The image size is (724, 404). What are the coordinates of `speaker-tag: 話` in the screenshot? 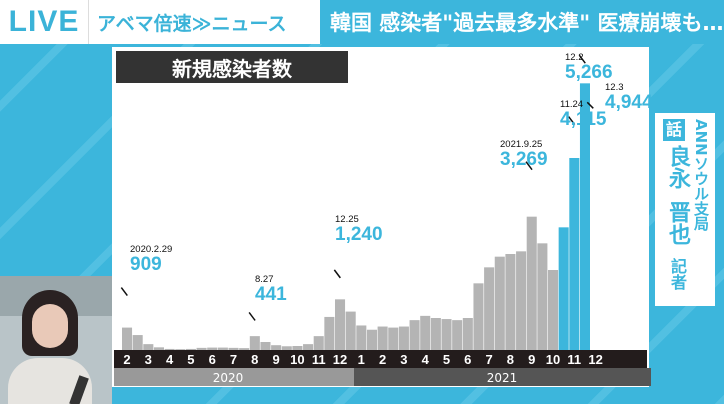 It's located at (674, 130).